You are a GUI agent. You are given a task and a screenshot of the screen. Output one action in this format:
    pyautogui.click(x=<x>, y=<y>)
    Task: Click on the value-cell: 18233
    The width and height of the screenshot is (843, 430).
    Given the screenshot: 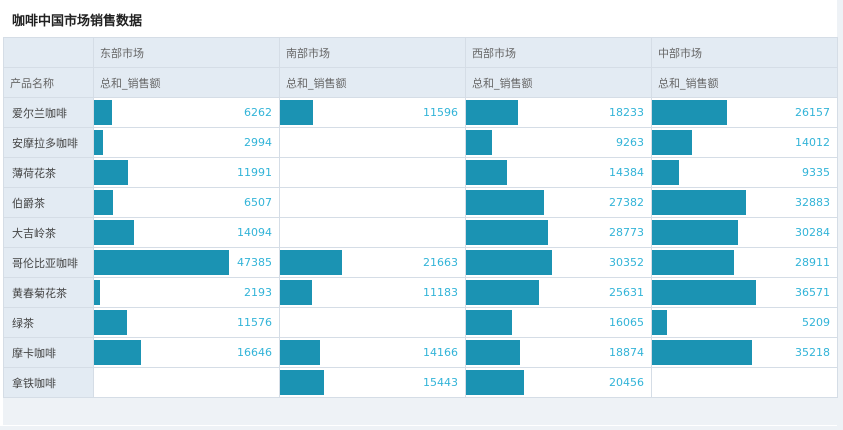 What is the action you would take?
    pyautogui.click(x=558, y=112)
    